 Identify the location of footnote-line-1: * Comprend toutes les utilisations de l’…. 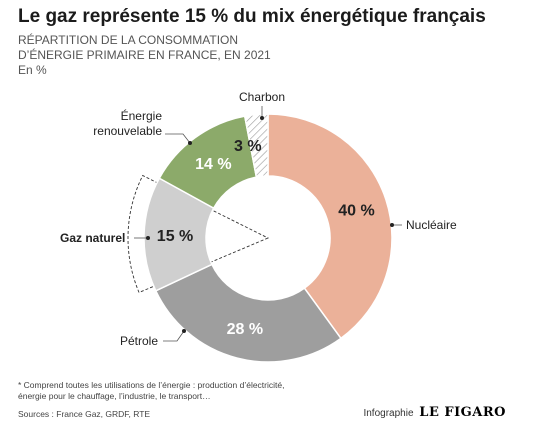
(151, 385).